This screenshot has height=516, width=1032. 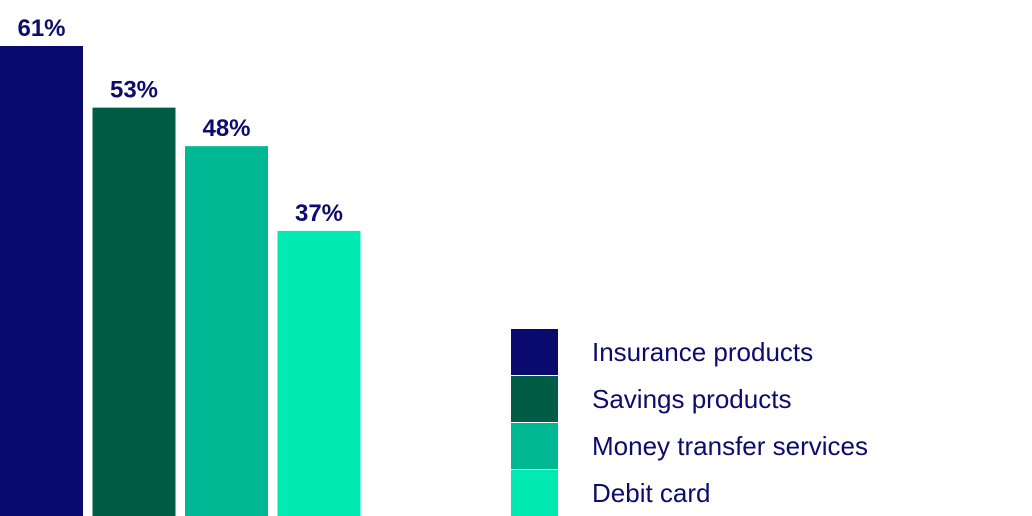 I want to click on value-label: 37%, so click(x=319, y=213).